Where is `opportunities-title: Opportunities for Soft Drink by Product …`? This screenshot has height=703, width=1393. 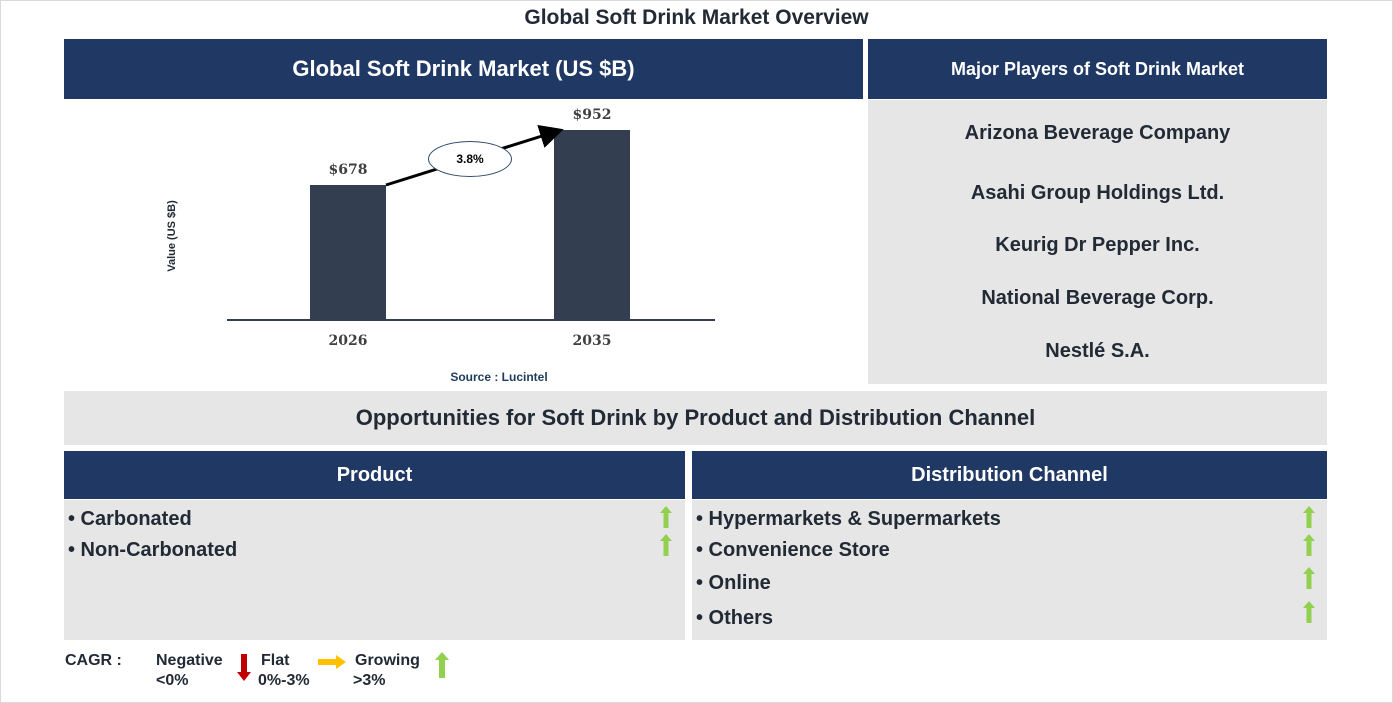
opportunities-title: Opportunities for Soft Drink by Product … is located at coordinates (695, 418).